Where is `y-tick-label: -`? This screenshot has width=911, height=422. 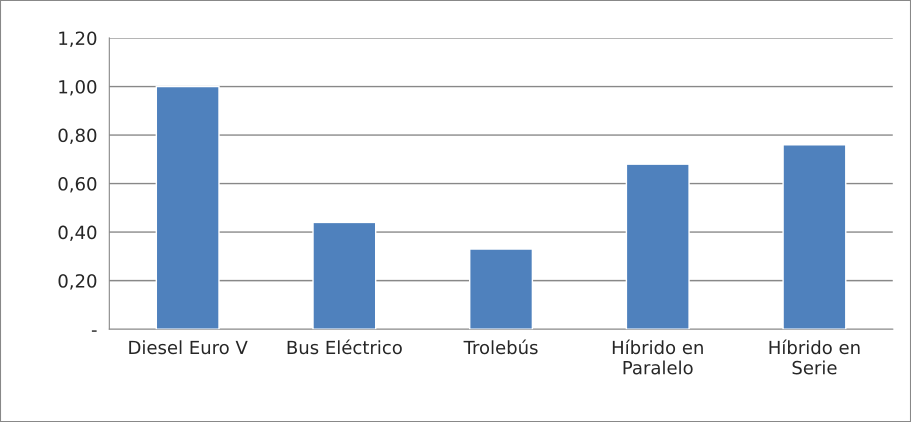 y-tick-label: - is located at coordinates (94, 331).